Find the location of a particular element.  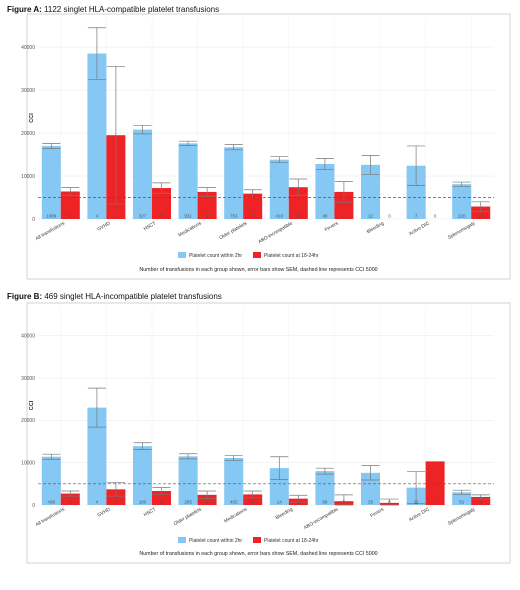

figure-b-count-label: 4 is located at coordinates (97, 502).